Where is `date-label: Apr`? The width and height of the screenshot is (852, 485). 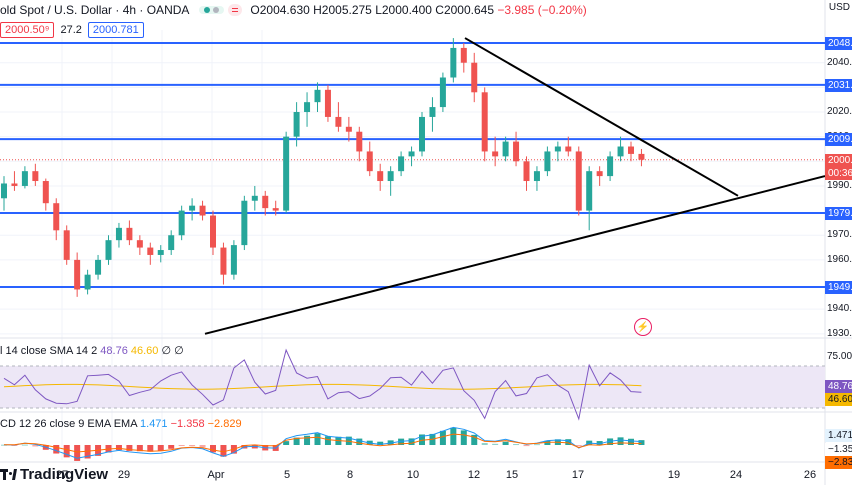 date-label: Apr is located at coordinates (216, 475).